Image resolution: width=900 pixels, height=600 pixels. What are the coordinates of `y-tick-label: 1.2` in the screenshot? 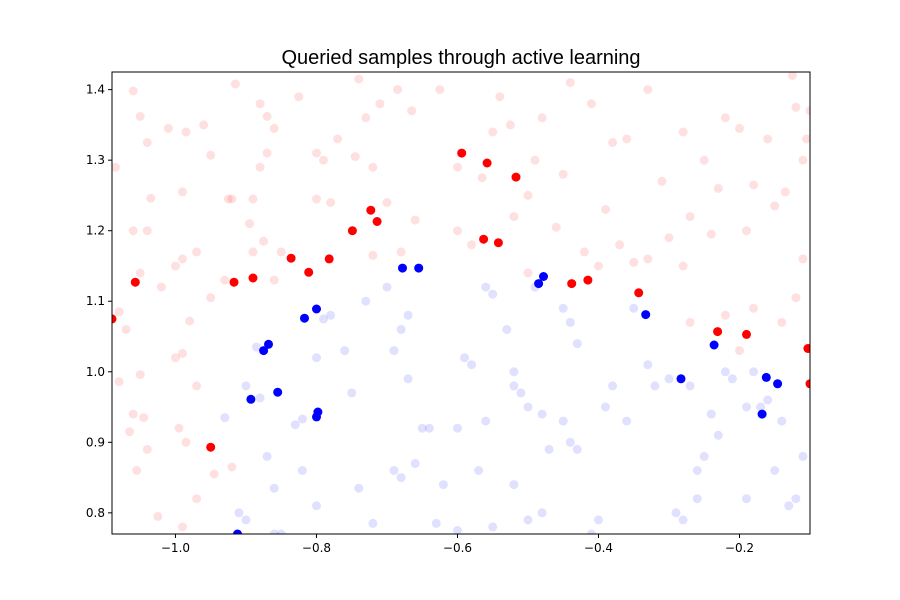 It's located at (95, 231).